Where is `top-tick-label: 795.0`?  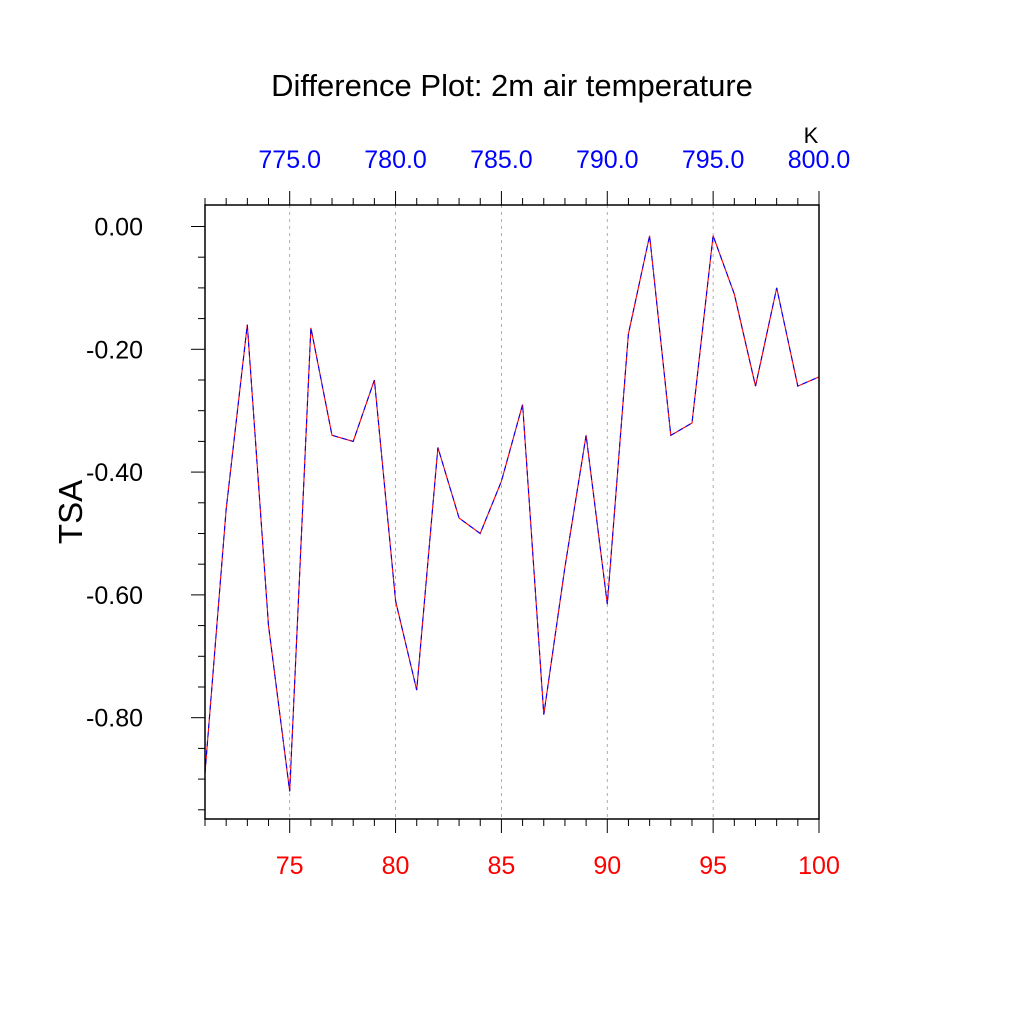
top-tick-label: 795.0 is located at coordinates (713, 160).